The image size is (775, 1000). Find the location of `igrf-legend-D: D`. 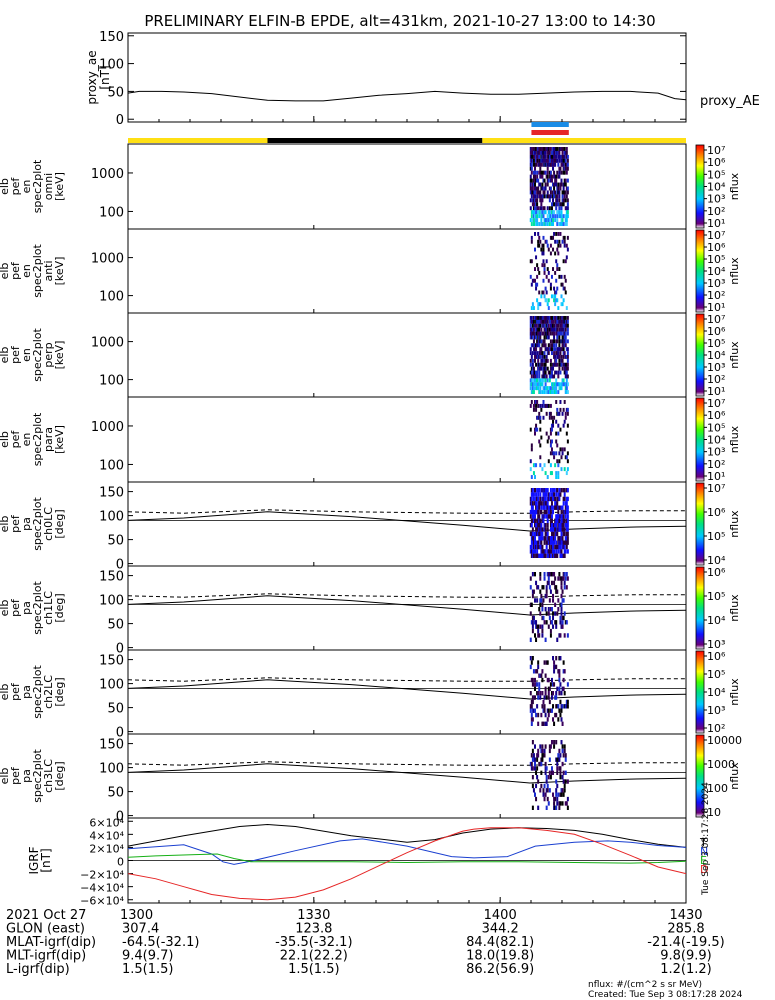

igrf-legend-D: D is located at coordinates (704, 869).